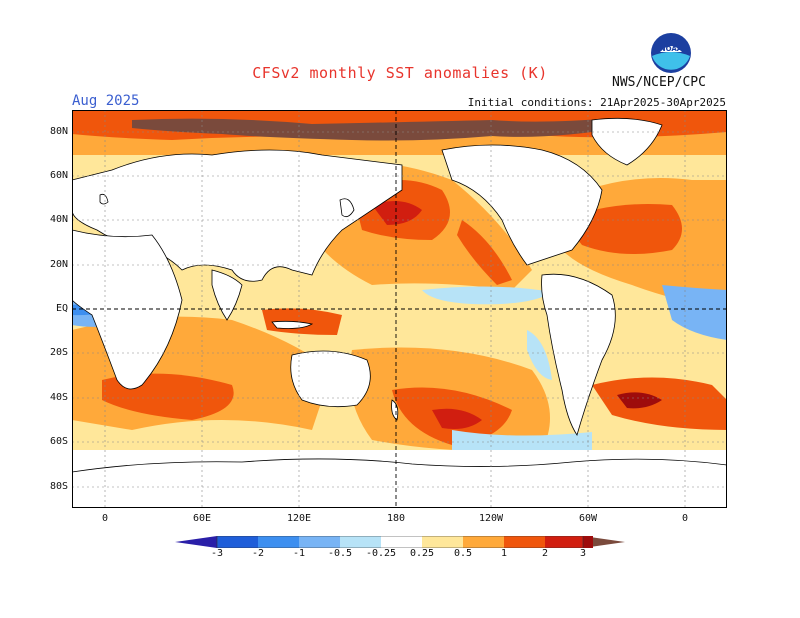 The image size is (800, 618). Describe the element at coordinates (58, 397) in the screenshot. I see `lat-label-40s: 40S` at that location.